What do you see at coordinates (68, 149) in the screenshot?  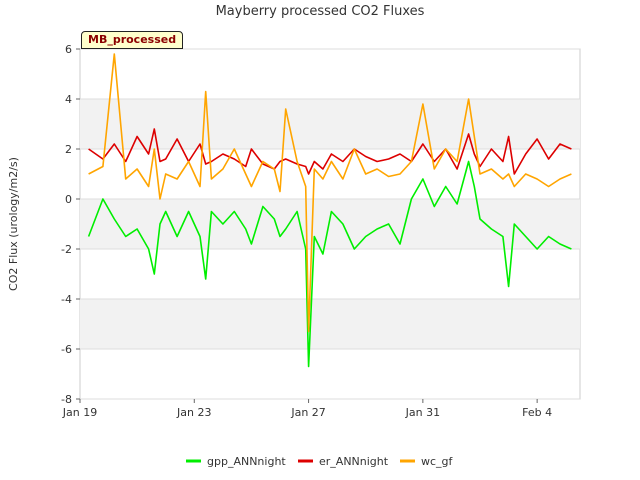 I see `y-tick-label: 2` at bounding box center [68, 149].